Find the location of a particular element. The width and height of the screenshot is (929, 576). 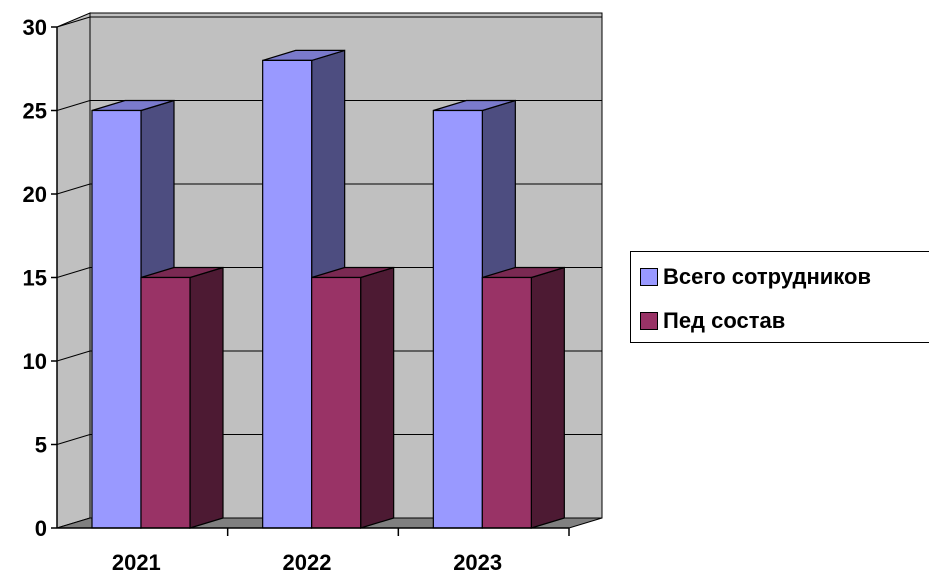

y-tick-label: 30 is located at coordinates (35, 27).